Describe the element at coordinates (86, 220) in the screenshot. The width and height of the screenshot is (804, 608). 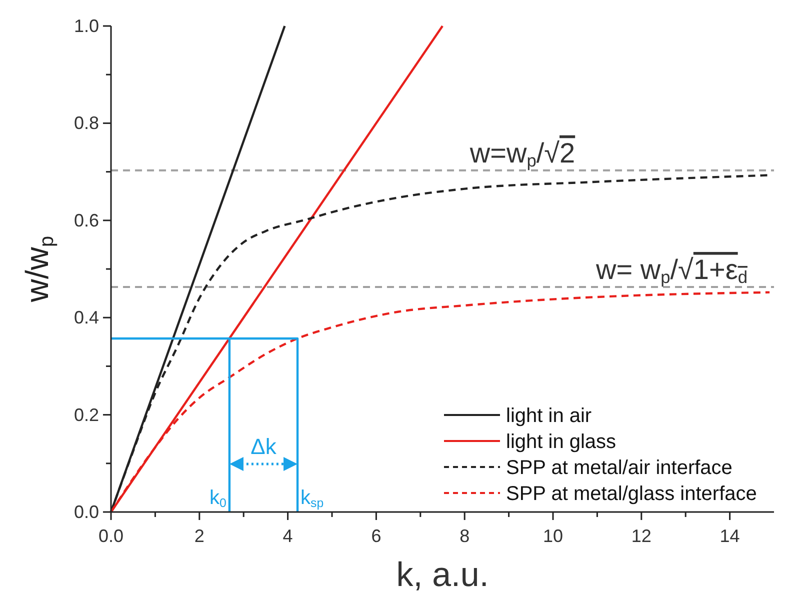
I see `y-tick-label: 0.6` at that location.